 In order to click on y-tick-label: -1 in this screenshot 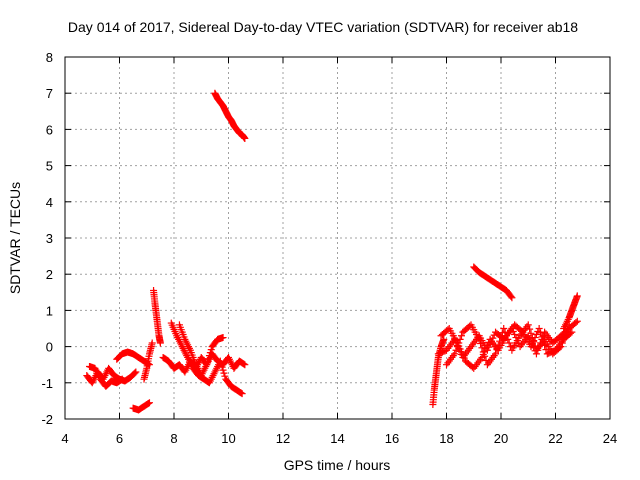, I will do `click(47, 383)`.